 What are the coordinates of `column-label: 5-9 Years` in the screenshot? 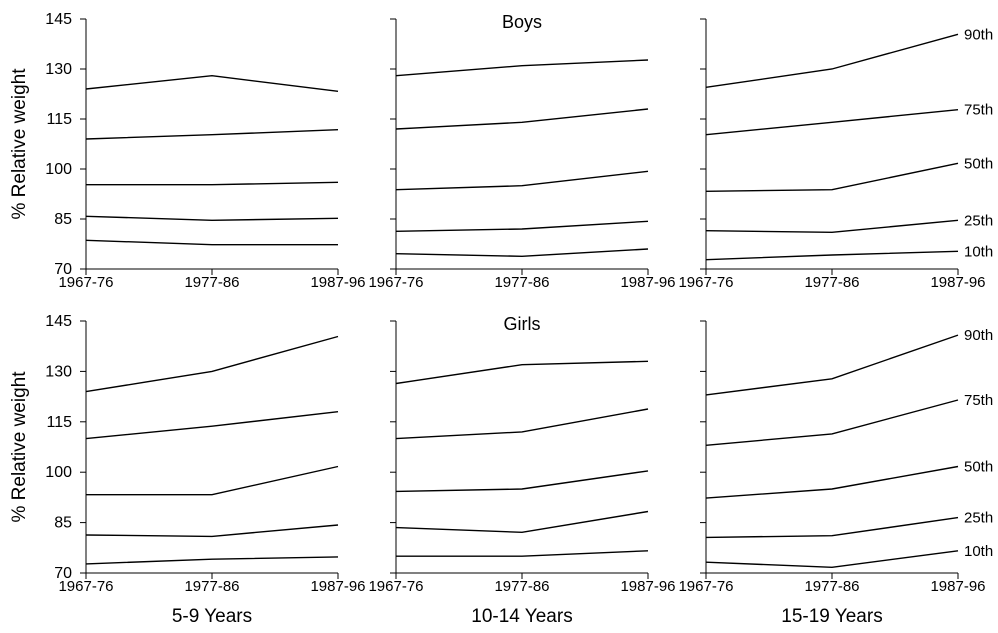 It's located at (212, 616).